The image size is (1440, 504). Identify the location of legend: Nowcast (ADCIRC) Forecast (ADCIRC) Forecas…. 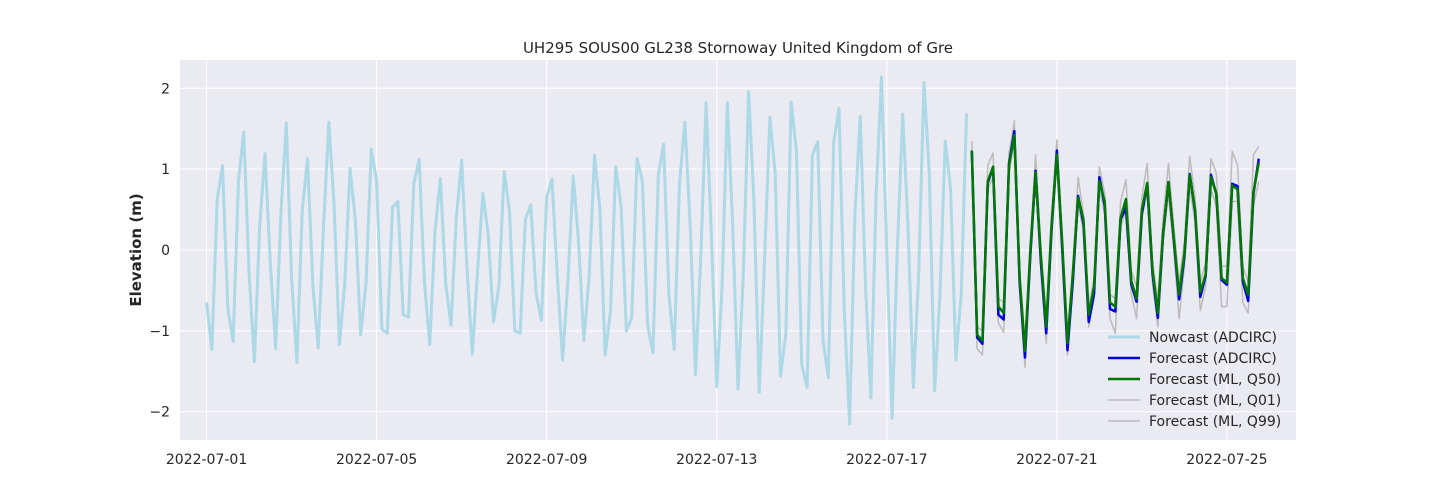
(1194, 380).